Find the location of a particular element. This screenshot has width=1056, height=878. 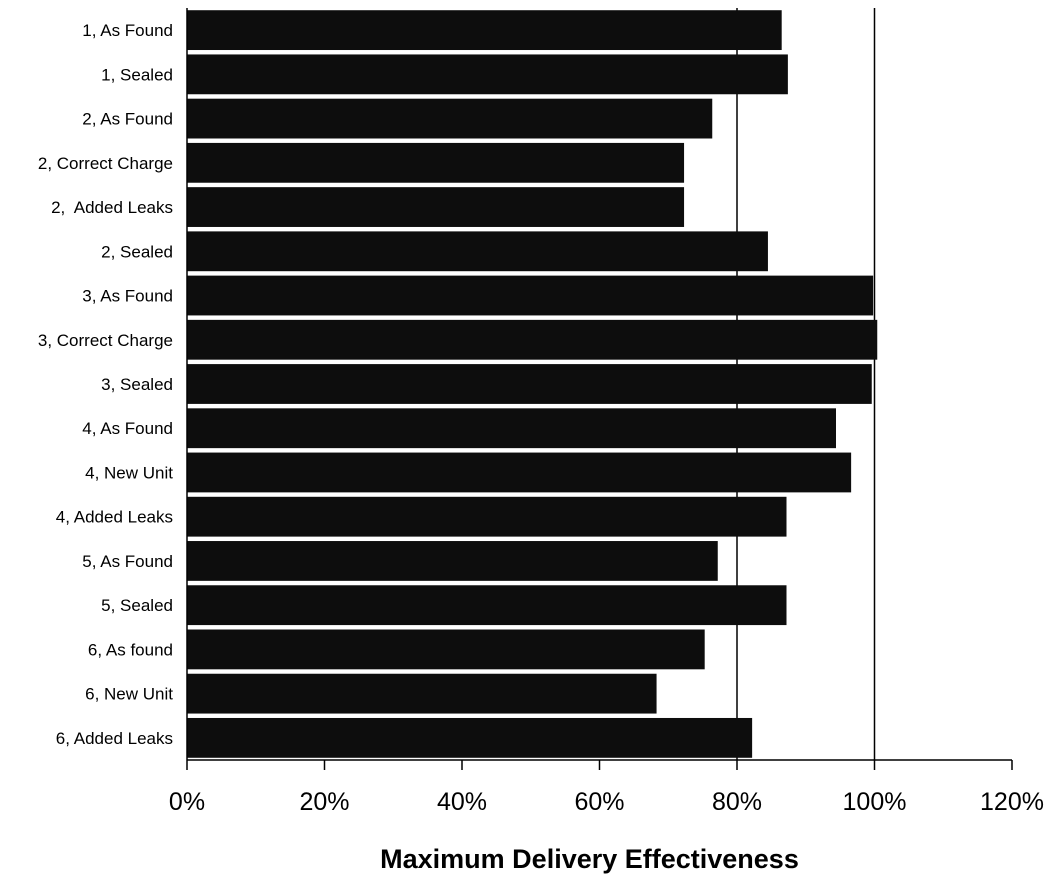

x-tick-label-6: 120% is located at coordinates (1012, 802).